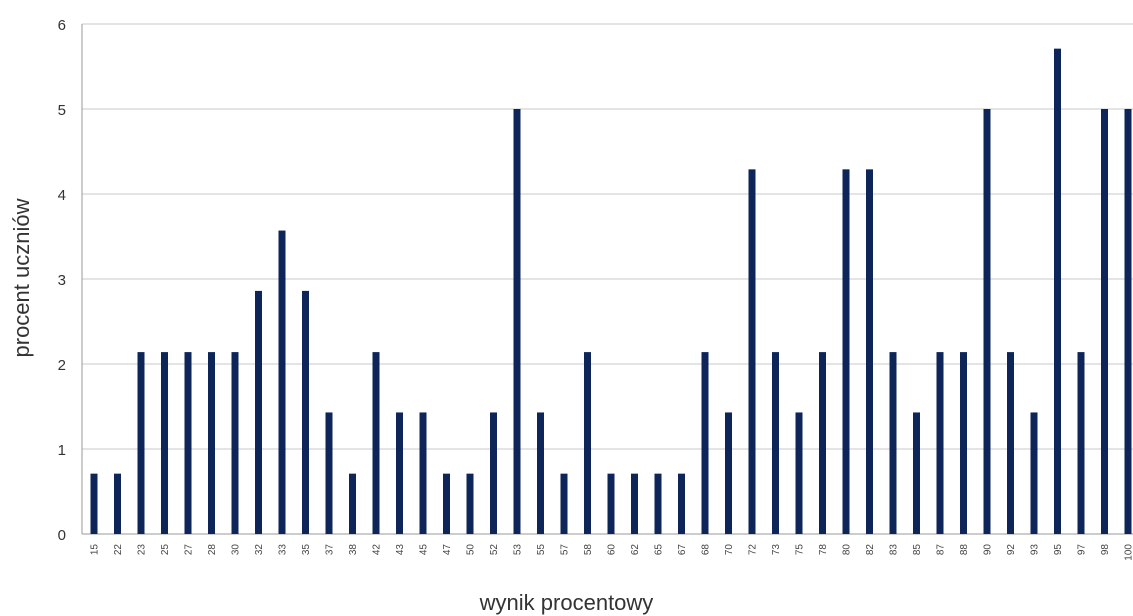  Describe the element at coordinates (494, 550) in the screenshot. I see `x-tick-label: 52` at that location.